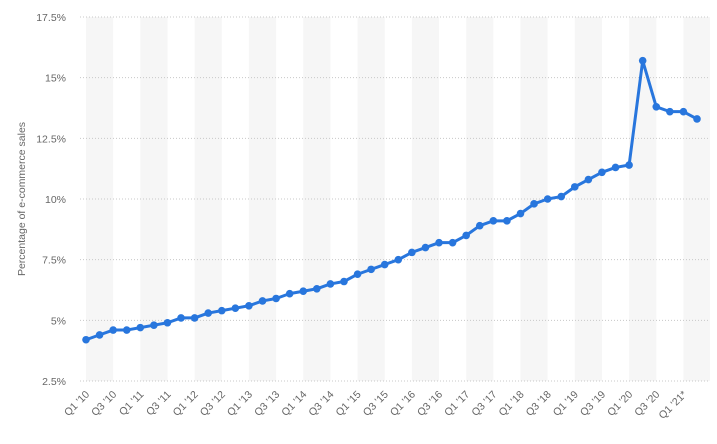 Image resolution: width=717 pixels, height=444 pixels. What do you see at coordinates (55, 200) in the screenshot?
I see `y-tick-label: 10%` at bounding box center [55, 200].